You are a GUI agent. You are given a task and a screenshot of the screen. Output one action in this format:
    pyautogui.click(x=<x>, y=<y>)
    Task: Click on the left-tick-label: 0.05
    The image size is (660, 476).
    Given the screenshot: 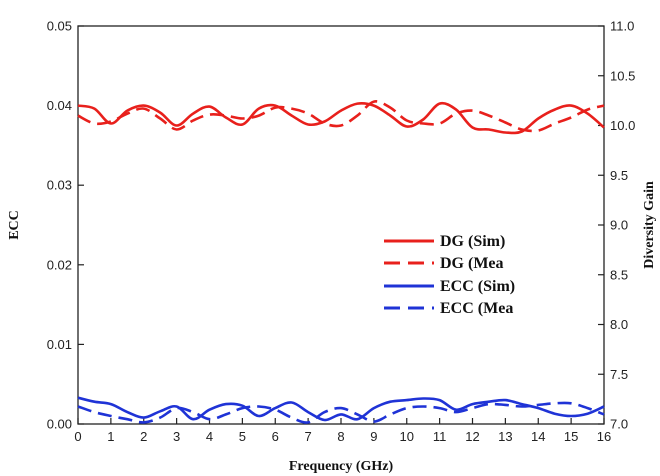 What is the action you would take?
    pyautogui.click(x=59, y=26)
    